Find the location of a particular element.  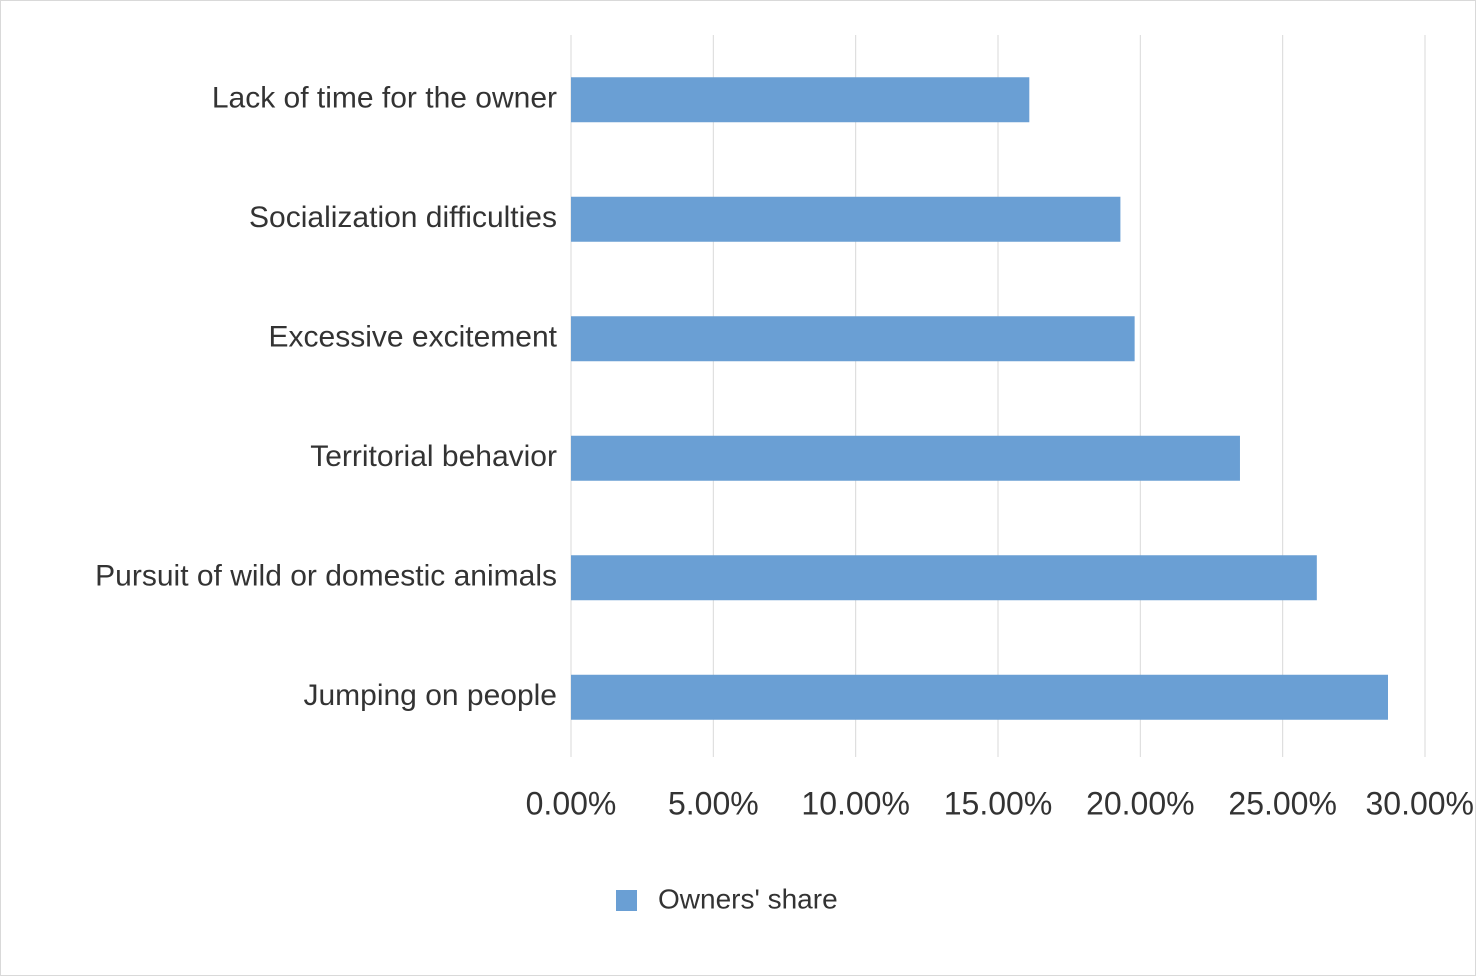

y-tick-label: Pursuit of wild or domestic animals is located at coordinates (326, 576).